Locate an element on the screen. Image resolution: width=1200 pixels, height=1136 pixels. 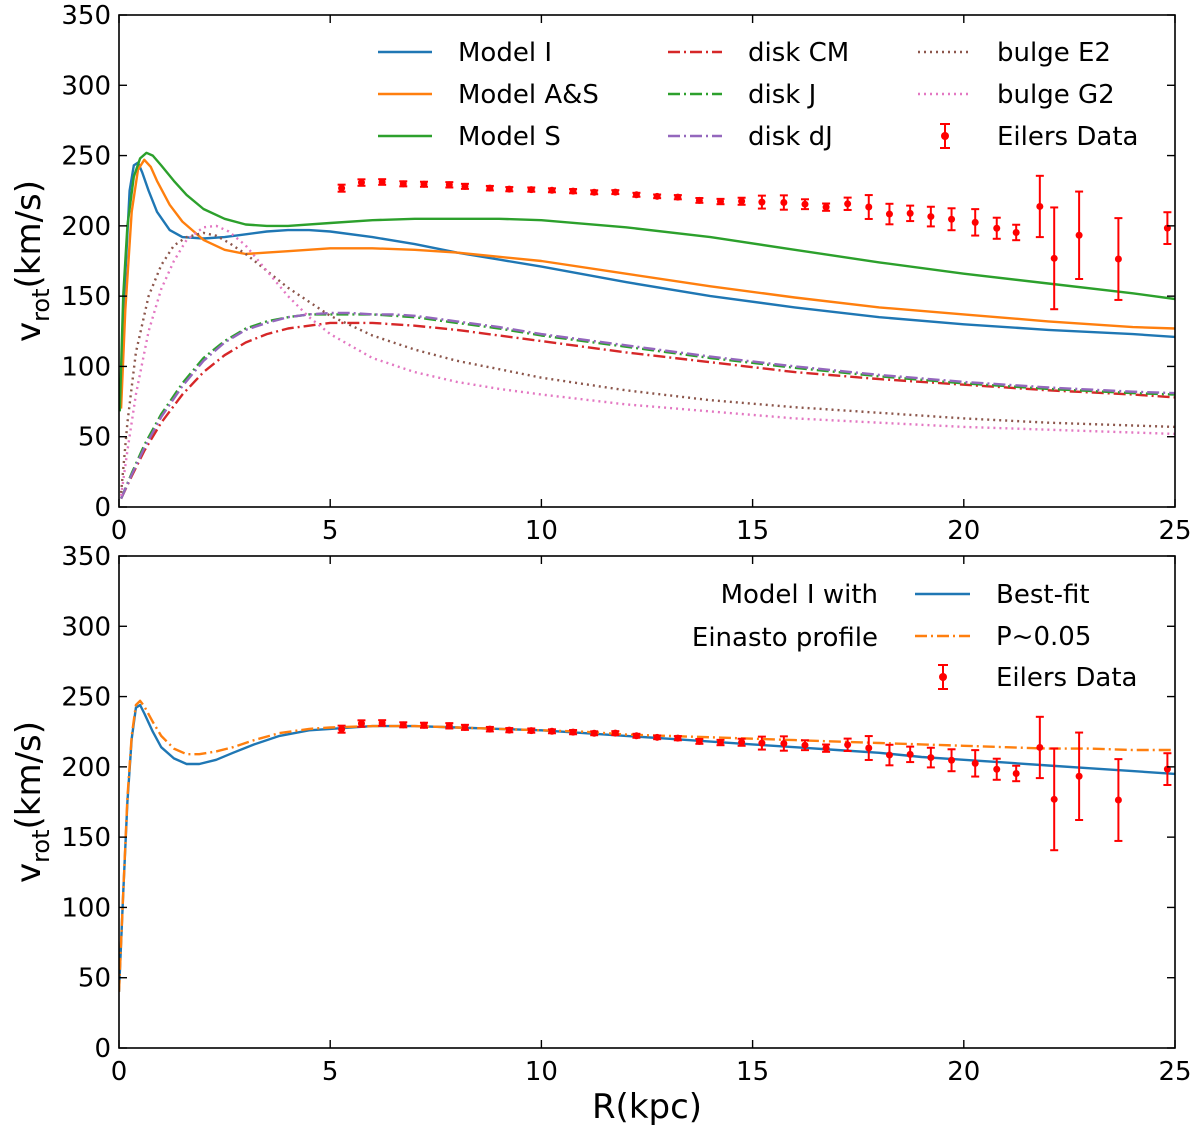
top-xtick-label: 20 is located at coordinates (963, 531).